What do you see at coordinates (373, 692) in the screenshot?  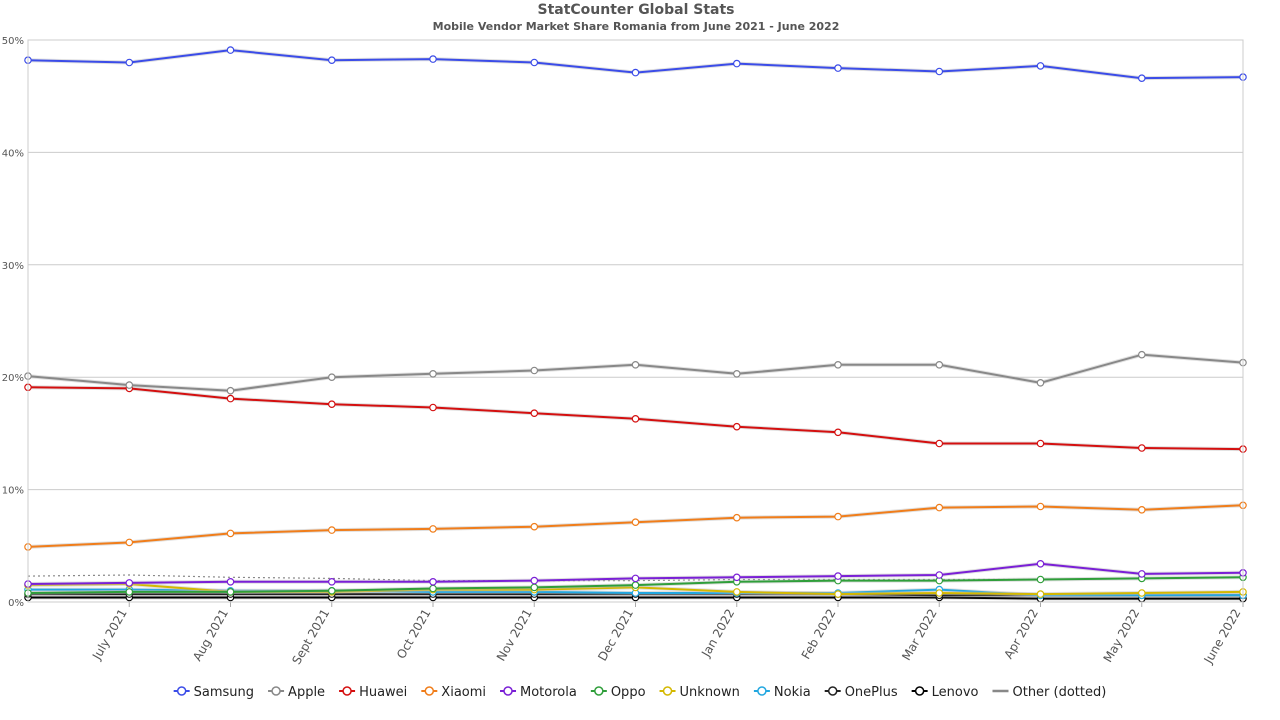 I see `legend-item-huawei: Huawei` at bounding box center [373, 692].